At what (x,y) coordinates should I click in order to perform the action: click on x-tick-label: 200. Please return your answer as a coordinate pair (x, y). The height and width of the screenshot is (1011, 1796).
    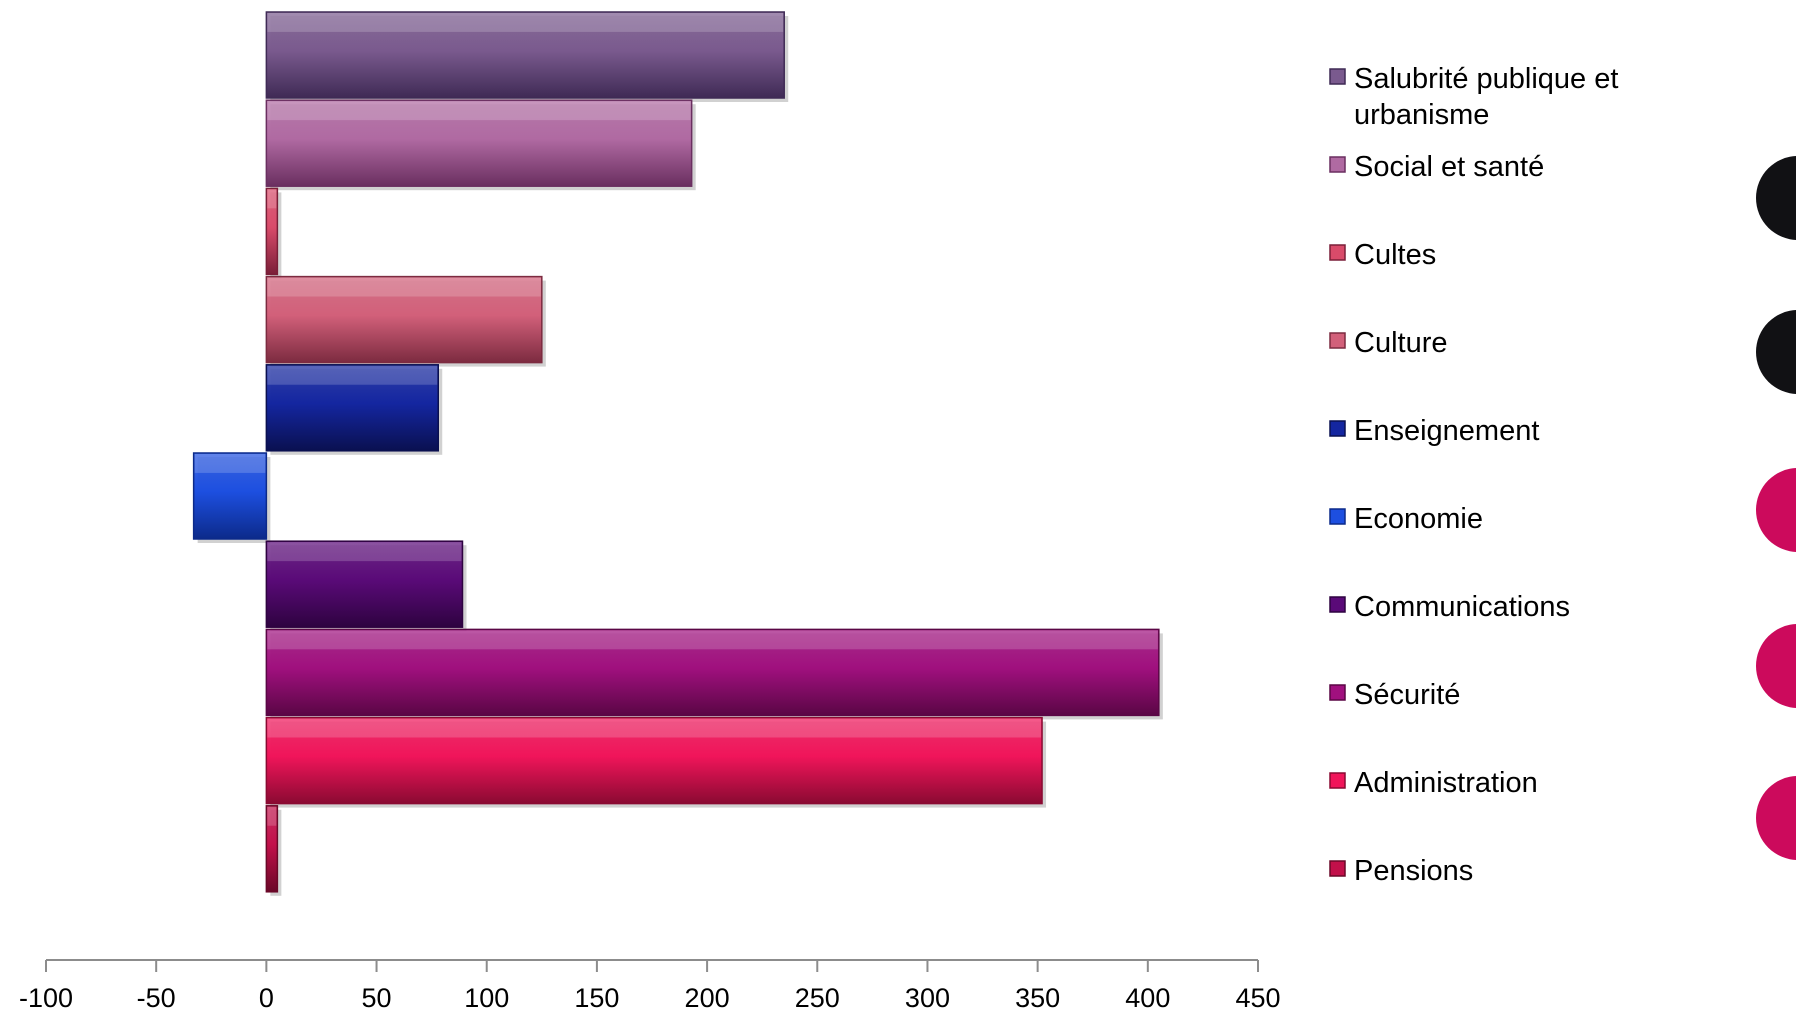
    Looking at the image, I should click on (707, 997).